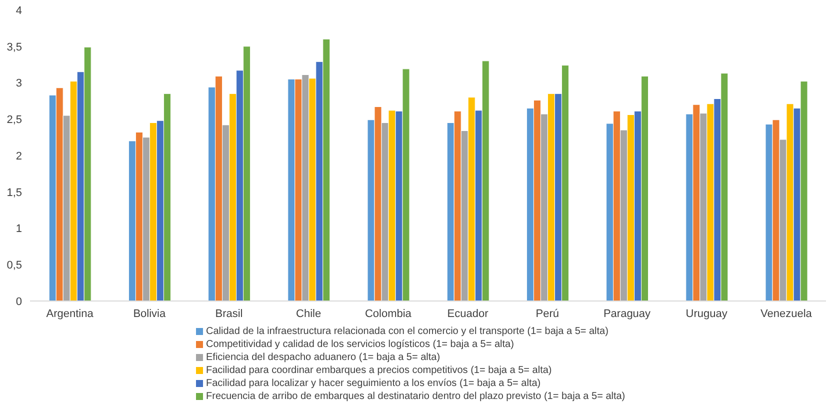 This screenshot has width=830, height=403. Describe the element at coordinates (70, 314) in the screenshot. I see `x-tick-label: Argentina` at that location.